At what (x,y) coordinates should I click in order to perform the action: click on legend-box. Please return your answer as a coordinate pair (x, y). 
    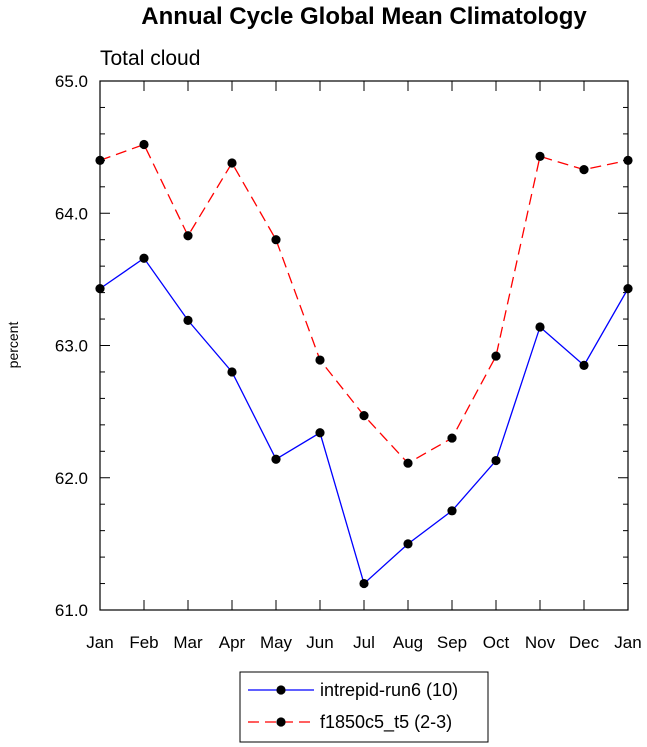
    Looking at the image, I should click on (364, 707).